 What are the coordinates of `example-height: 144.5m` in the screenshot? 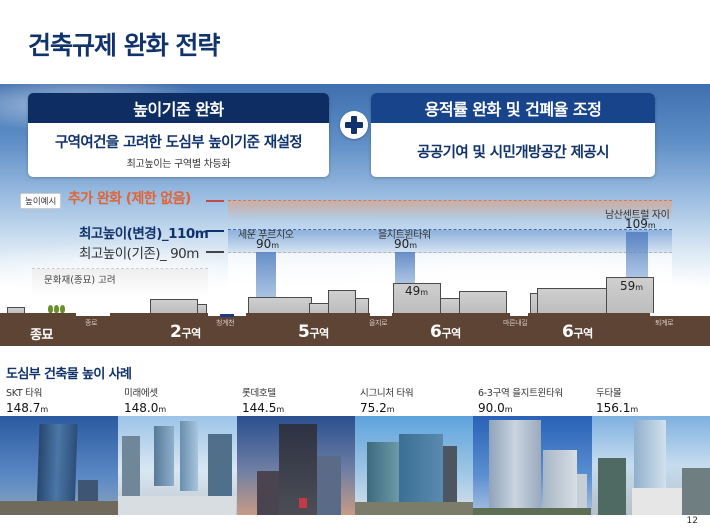 It's located at (263, 408).